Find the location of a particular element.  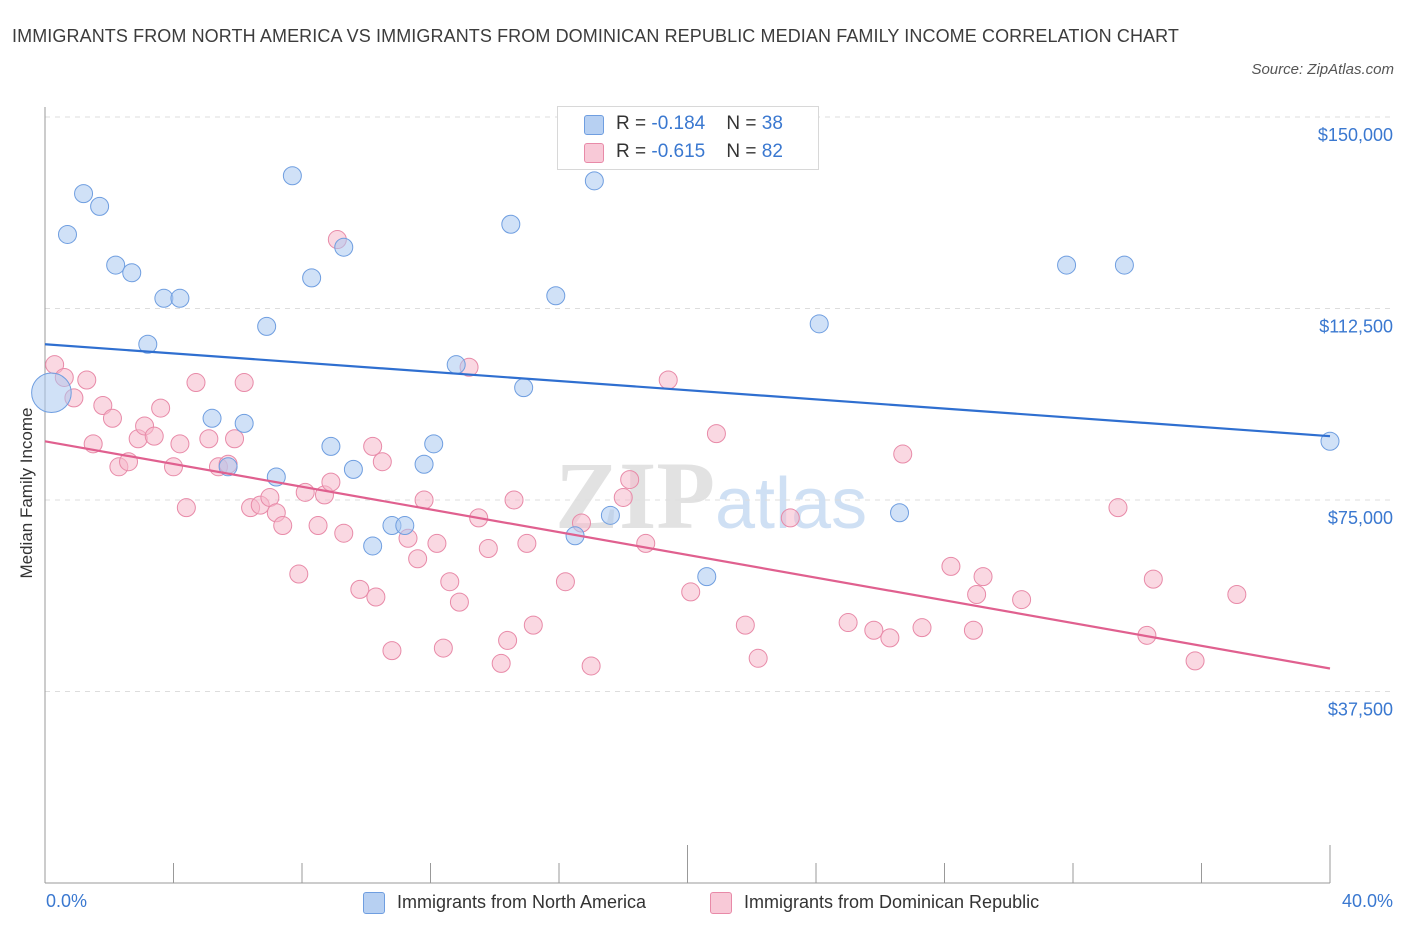

legend-label: Immigrants from Dominican Republic is located at coordinates (892, 902).